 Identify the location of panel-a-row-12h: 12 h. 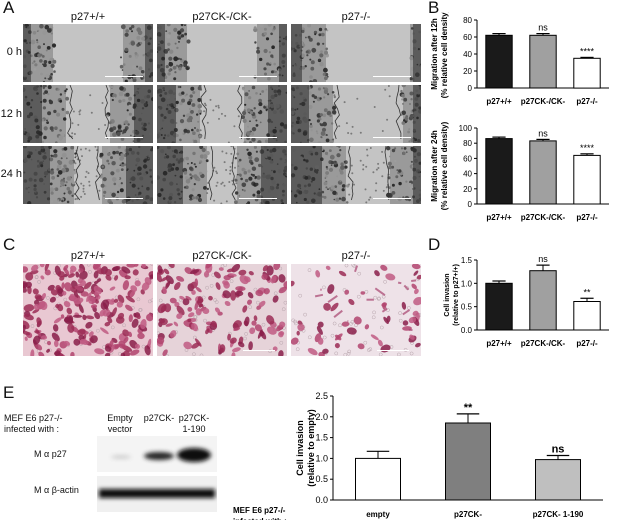
(11, 114).